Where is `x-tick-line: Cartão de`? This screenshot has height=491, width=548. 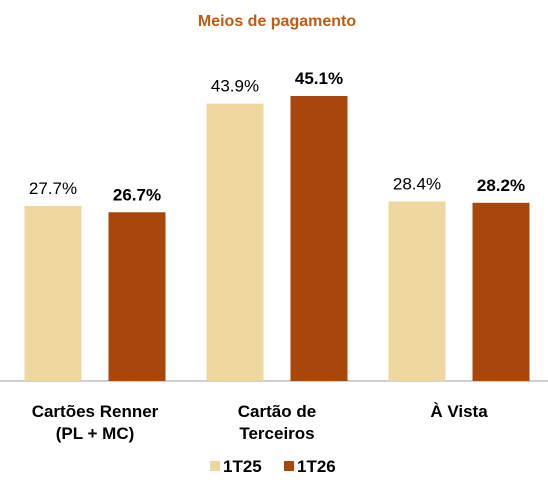
x-tick-line: Cartão de is located at coordinates (277, 411).